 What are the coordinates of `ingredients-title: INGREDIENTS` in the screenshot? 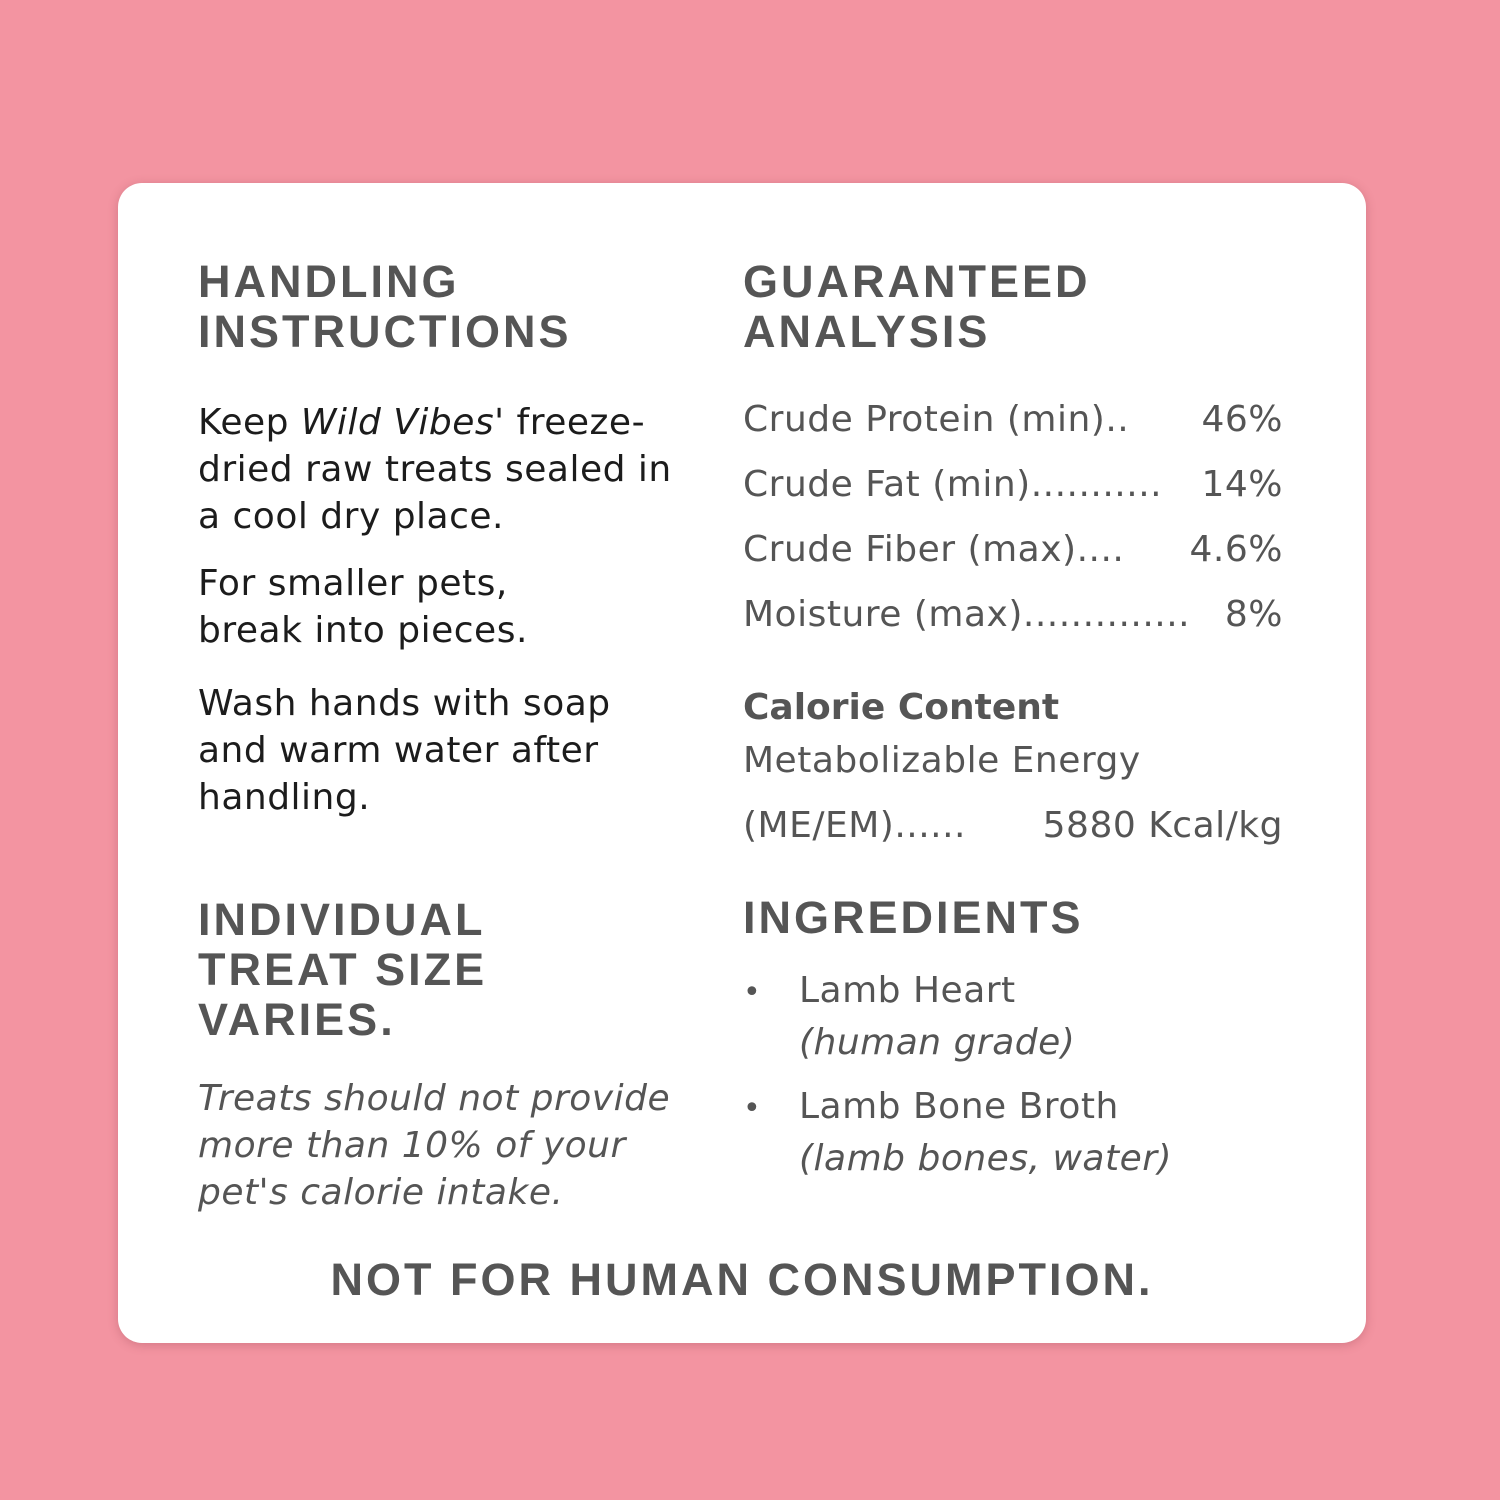 It's located at (913, 917).